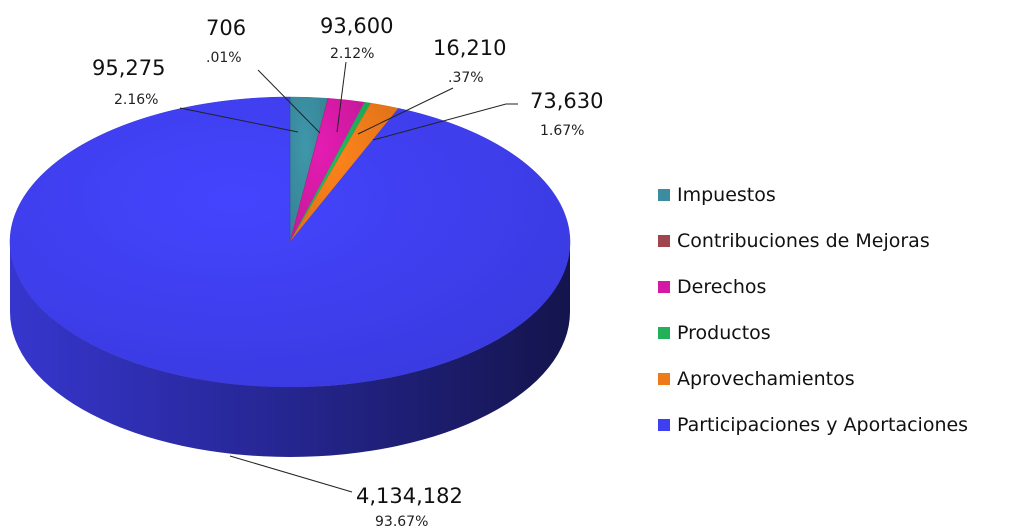 The height and width of the screenshot is (529, 1017). Describe the element at coordinates (803, 241) in the screenshot. I see `legend-label: Contribuciones de Mejoras` at that location.